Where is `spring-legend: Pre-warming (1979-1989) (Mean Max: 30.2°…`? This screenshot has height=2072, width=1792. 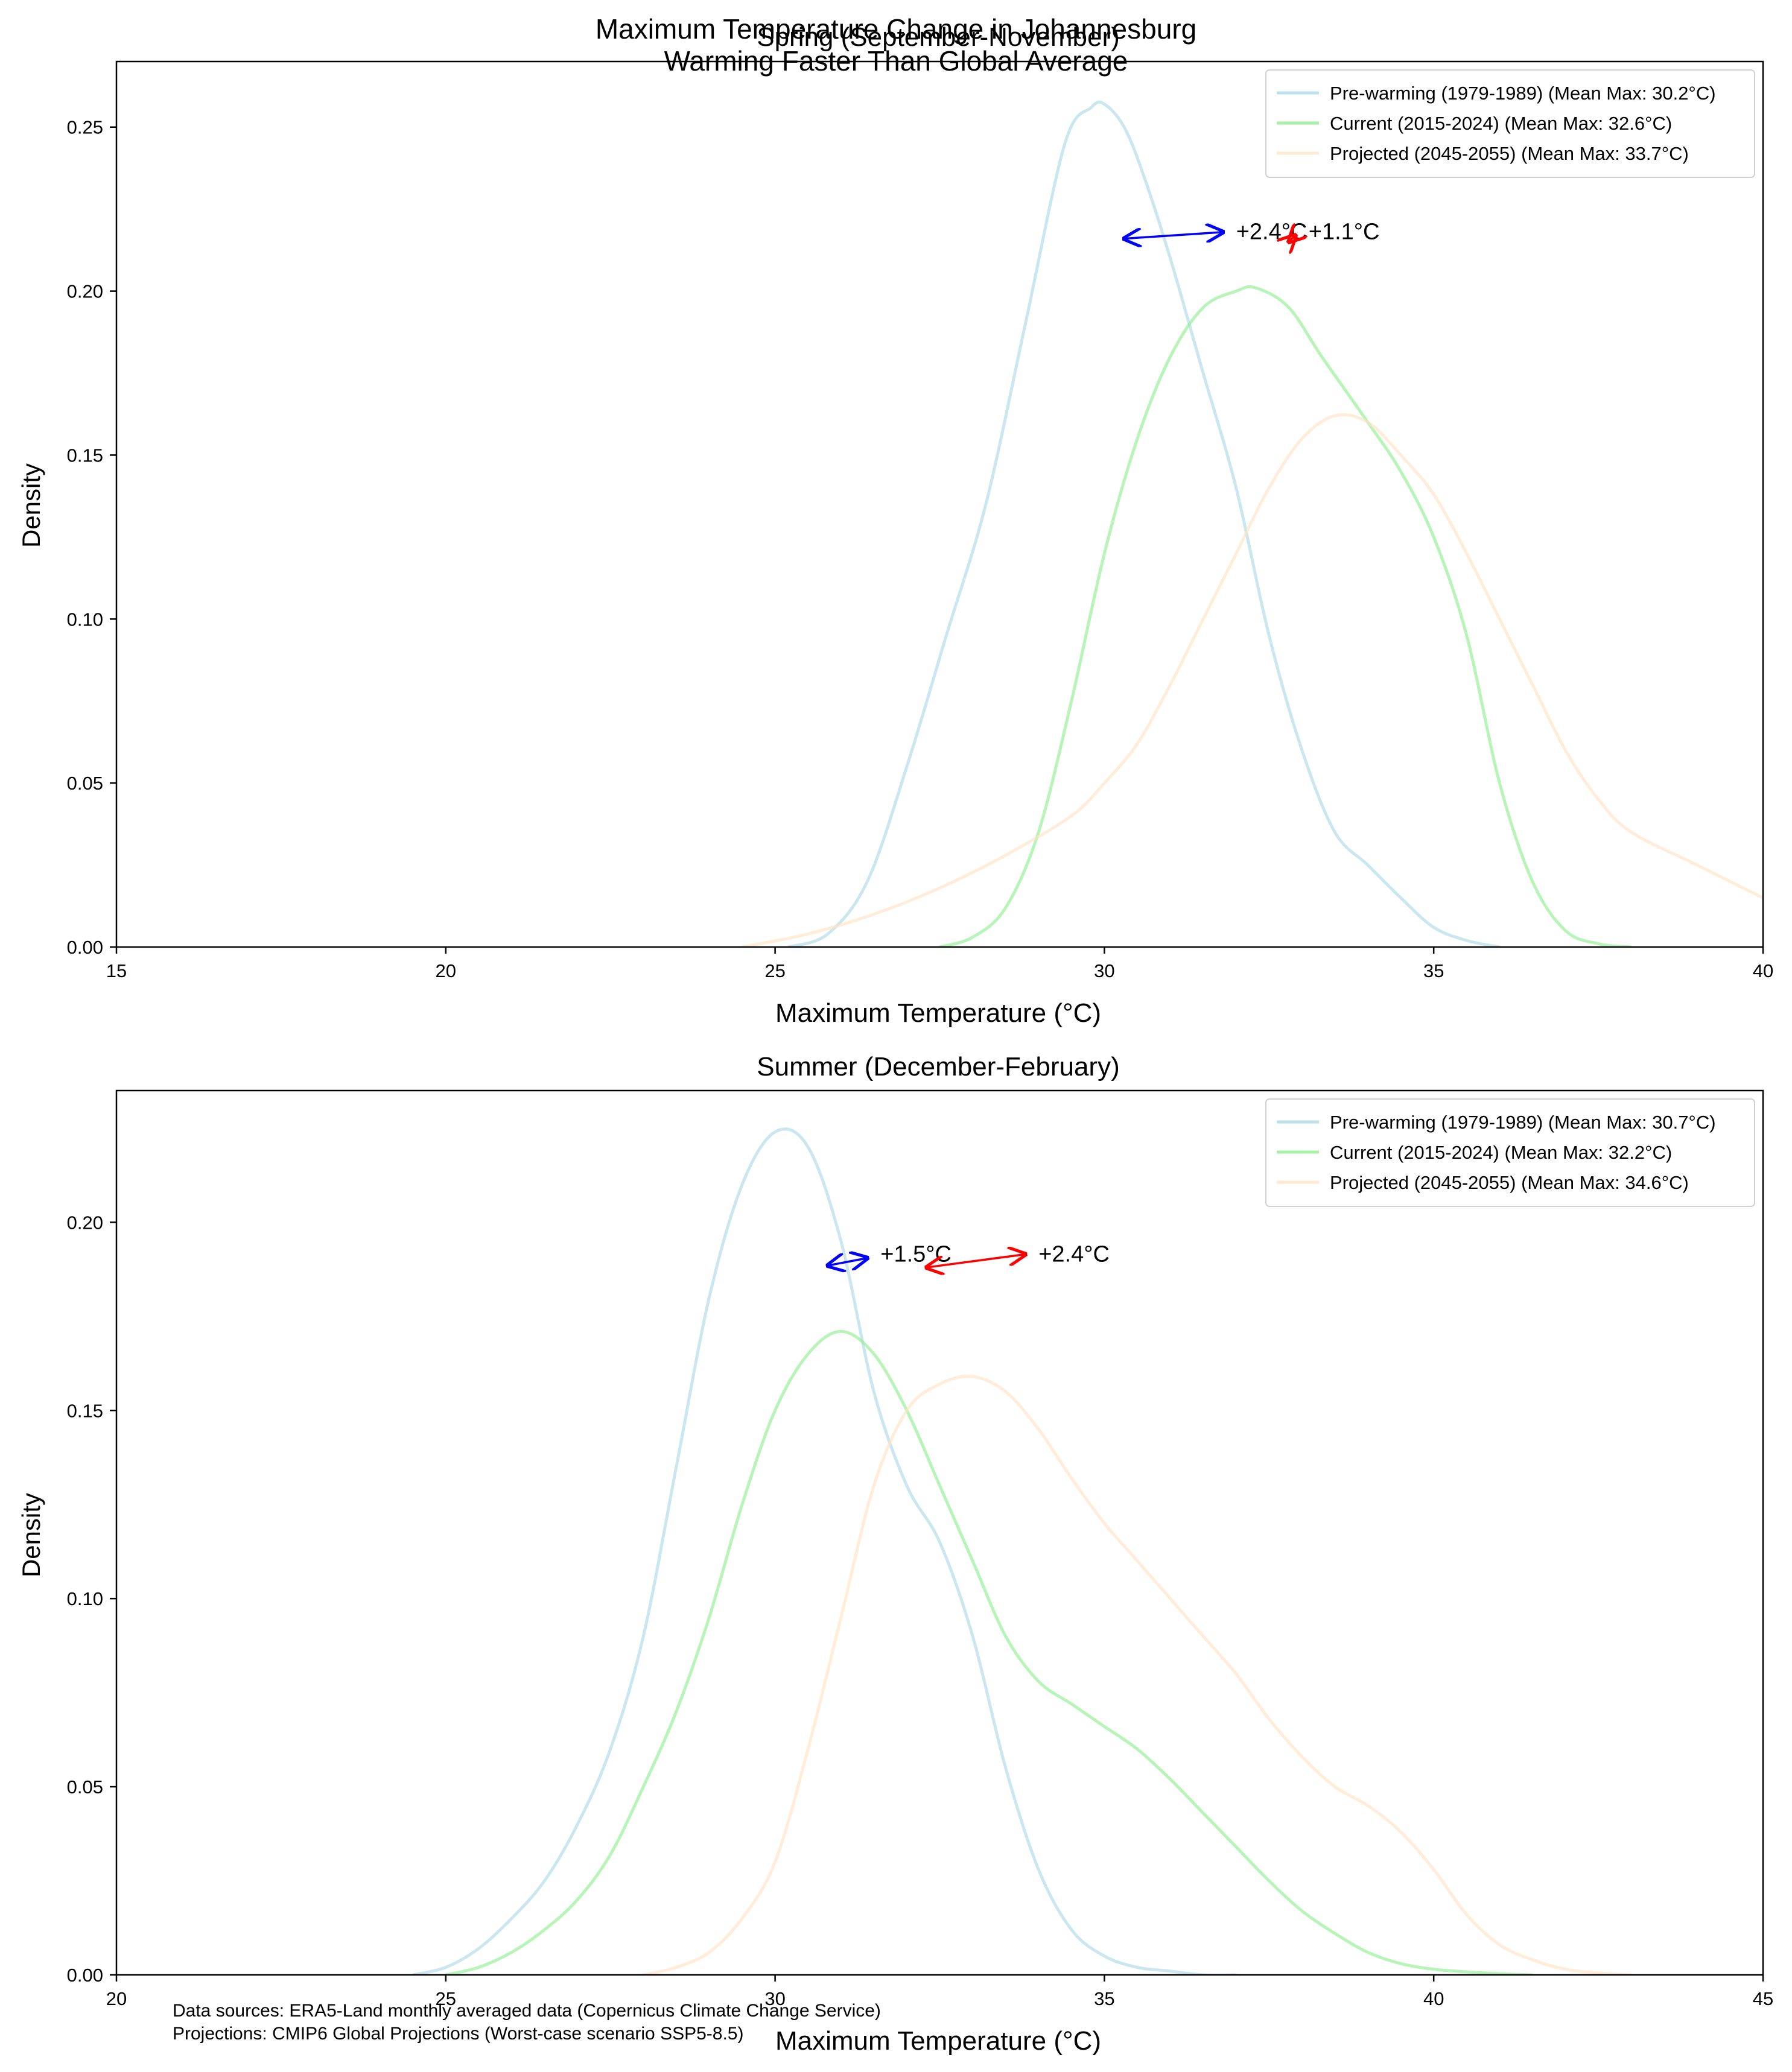 spring-legend: Pre-warming (1979-1989) (Mean Max: 30.2°… is located at coordinates (1510, 123).